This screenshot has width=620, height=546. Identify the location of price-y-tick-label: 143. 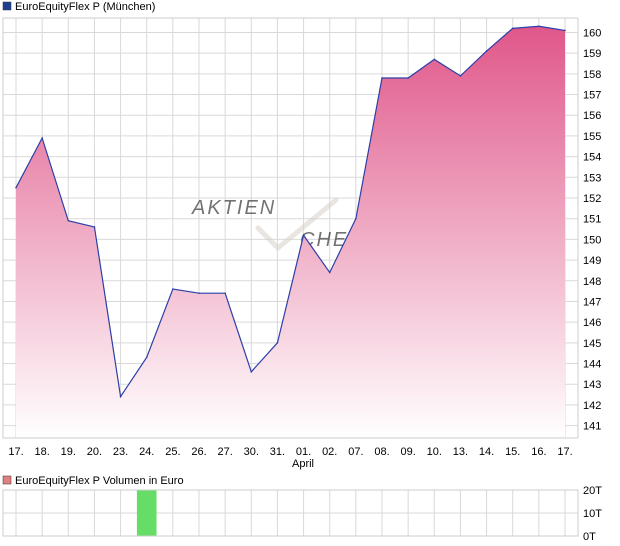
(592, 385).